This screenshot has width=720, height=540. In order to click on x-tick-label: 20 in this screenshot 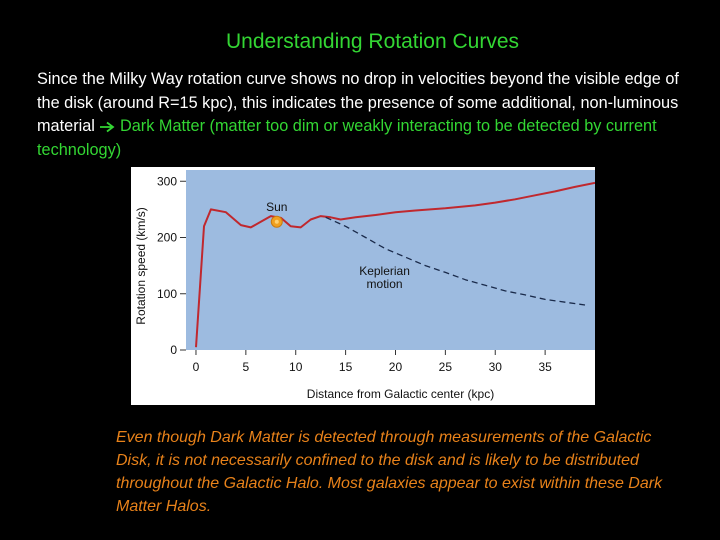, I will do `click(396, 367)`.